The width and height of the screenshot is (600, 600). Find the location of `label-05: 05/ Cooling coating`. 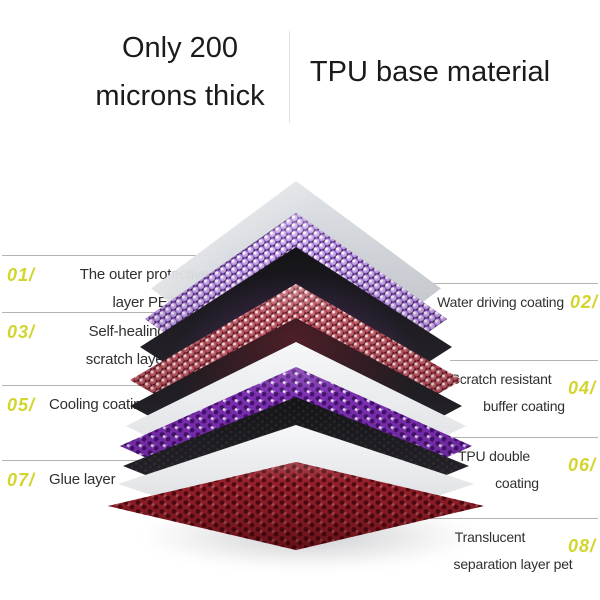

label-05: 05/ Cooling coating is located at coordinates (124, 402).